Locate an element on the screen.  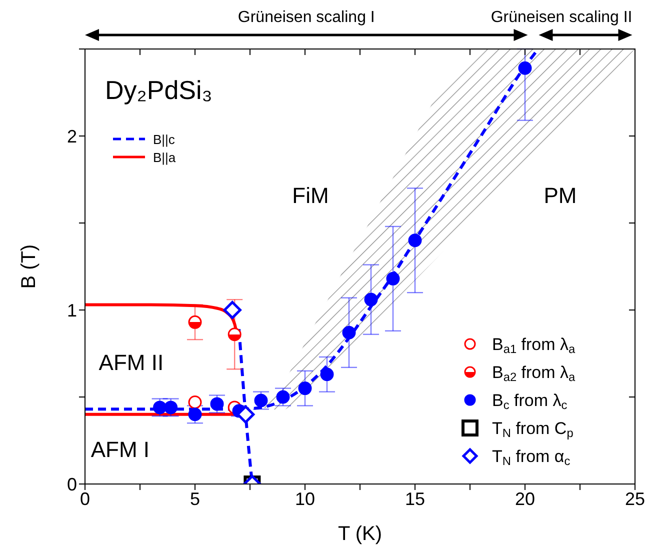
text: Grüneisen scaling I is located at coordinates (306, 17).